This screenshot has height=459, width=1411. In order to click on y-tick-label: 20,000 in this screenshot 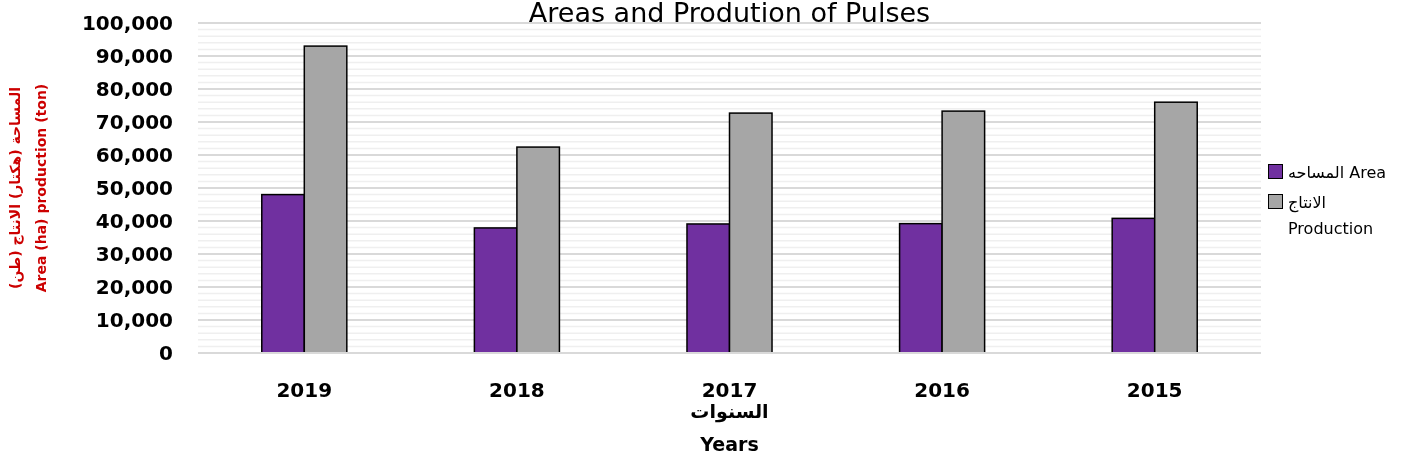, I will do `click(134, 287)`.